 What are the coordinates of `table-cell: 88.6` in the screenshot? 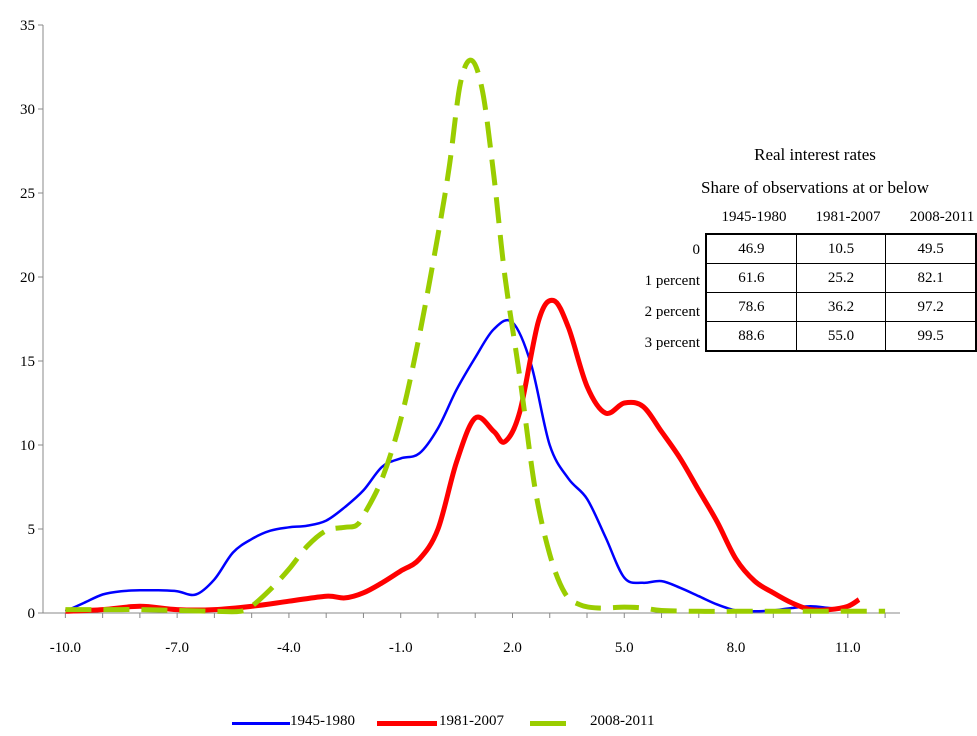 It's located at (751, 336).